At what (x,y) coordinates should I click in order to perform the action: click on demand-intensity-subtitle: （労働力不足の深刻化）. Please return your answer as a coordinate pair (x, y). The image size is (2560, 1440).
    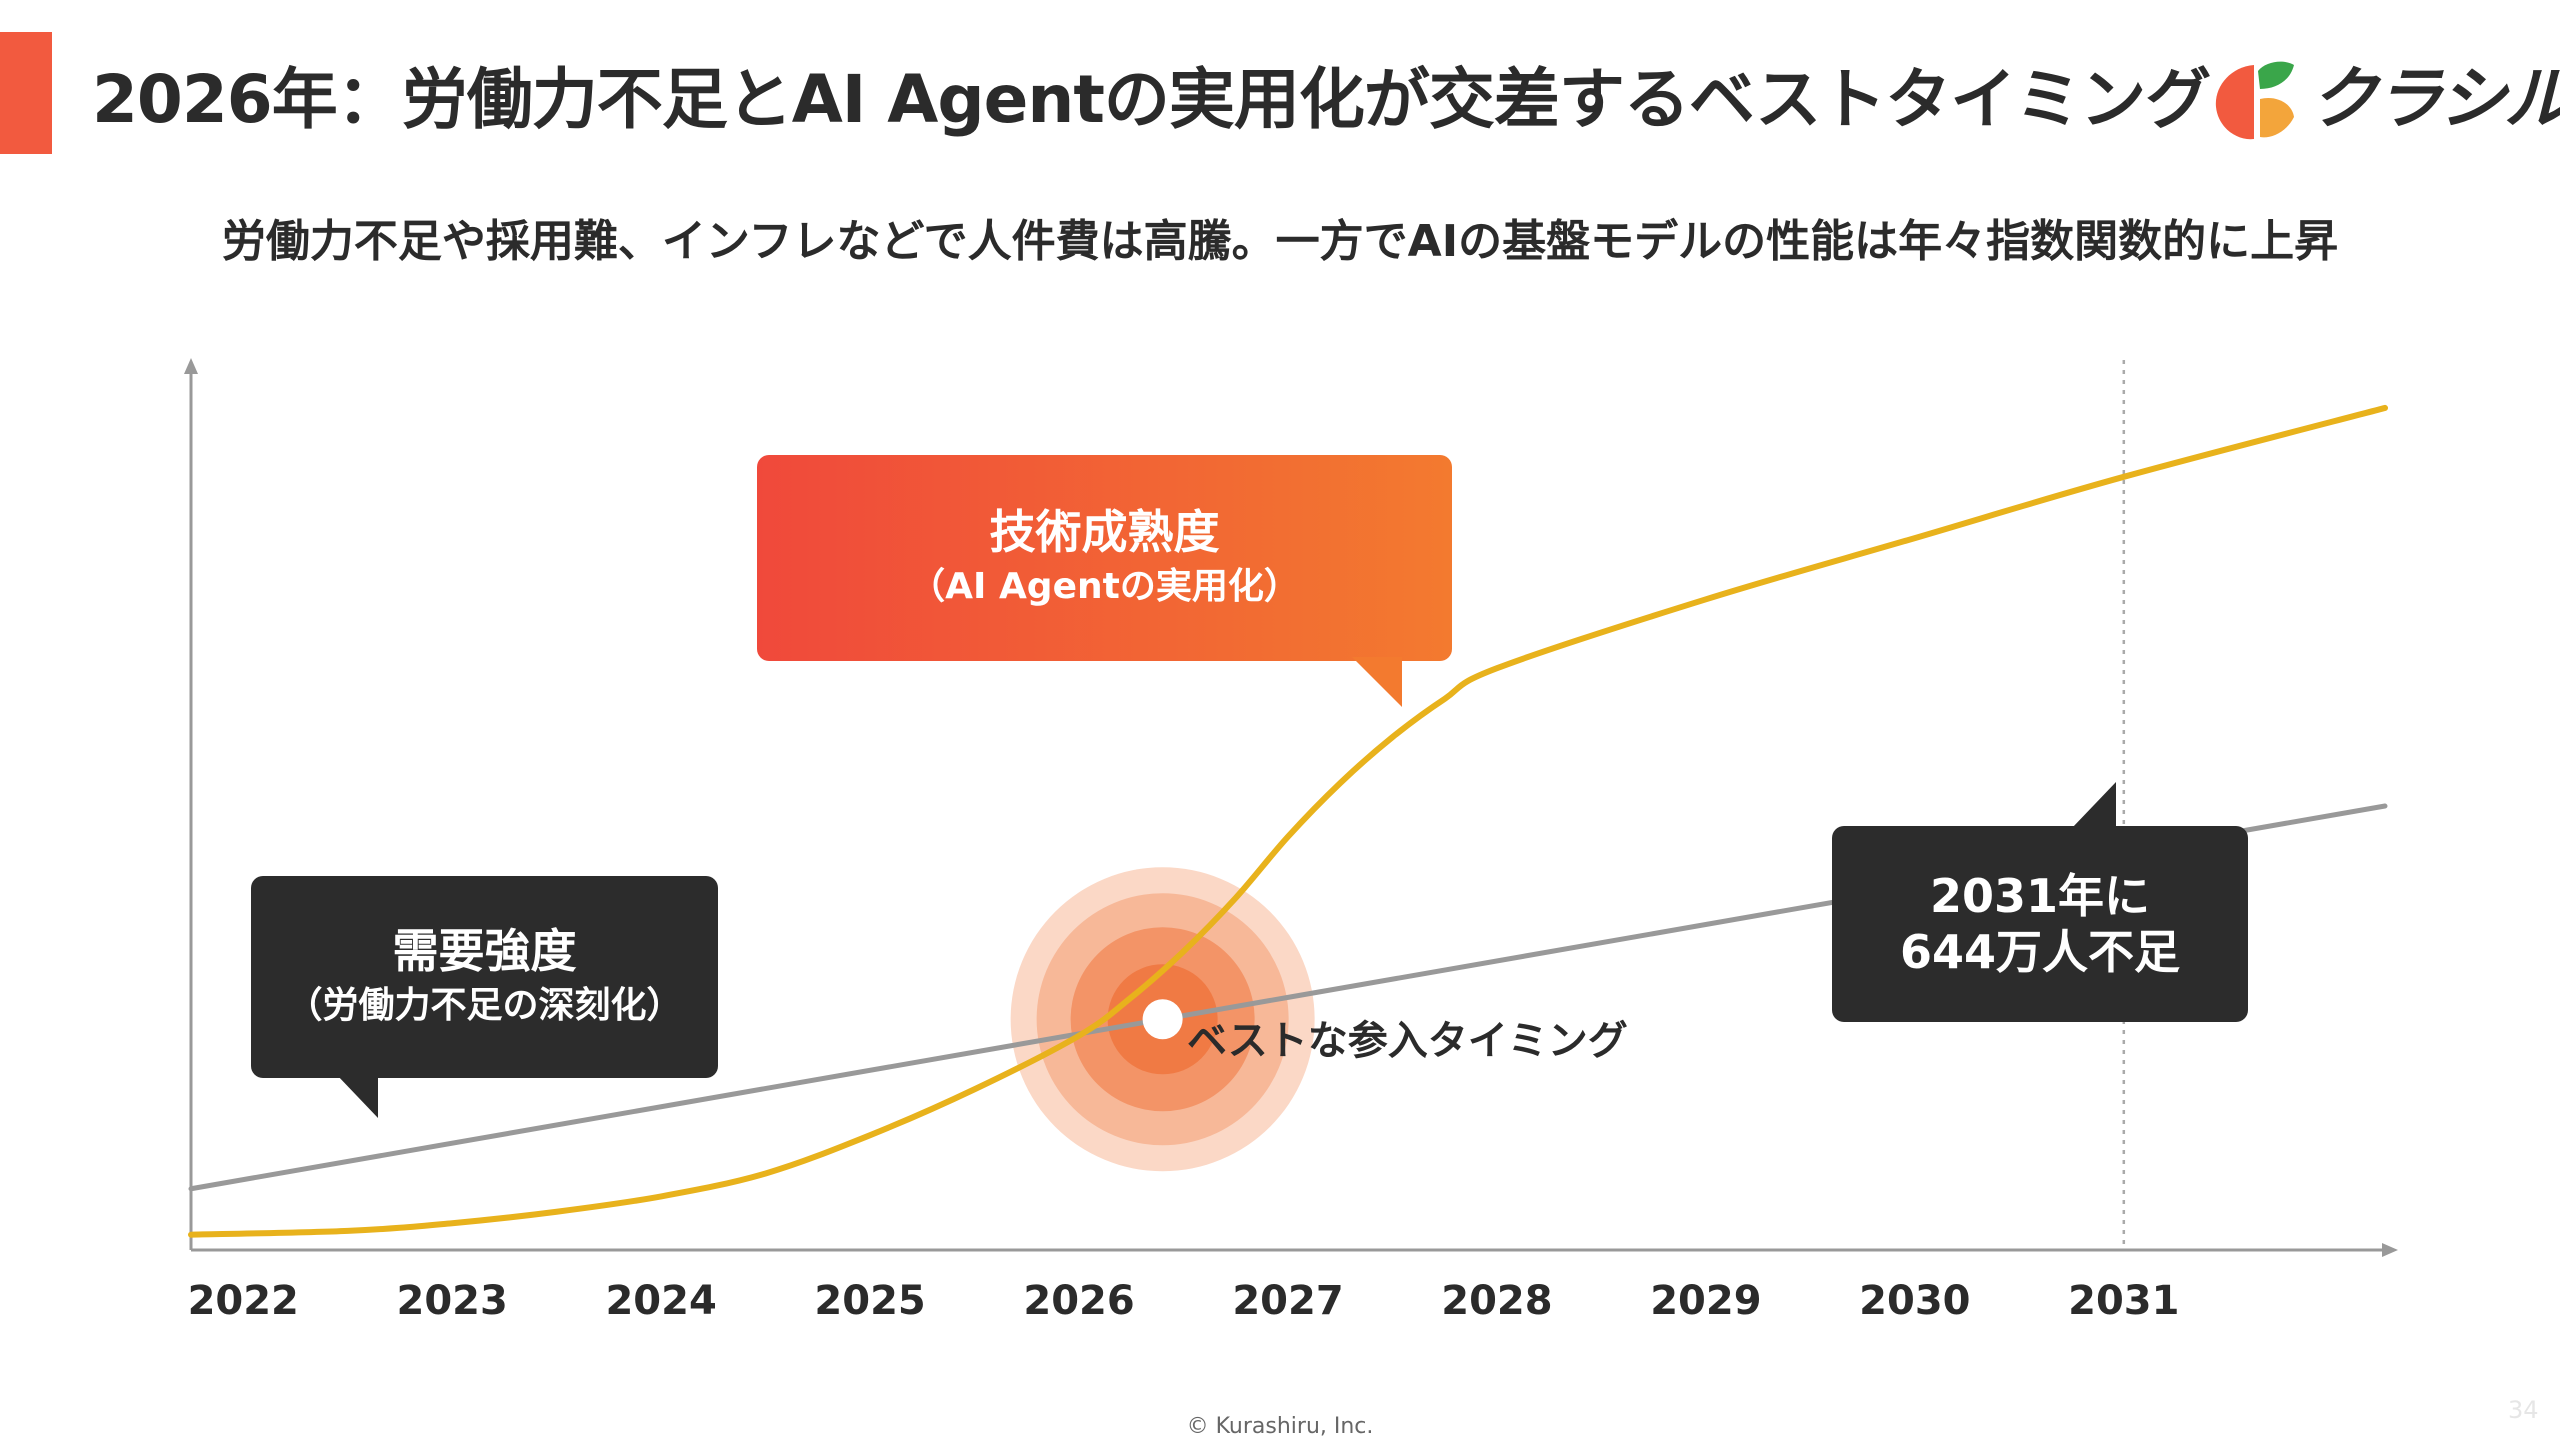
    Looking at the image, I should click on (484, 1005).